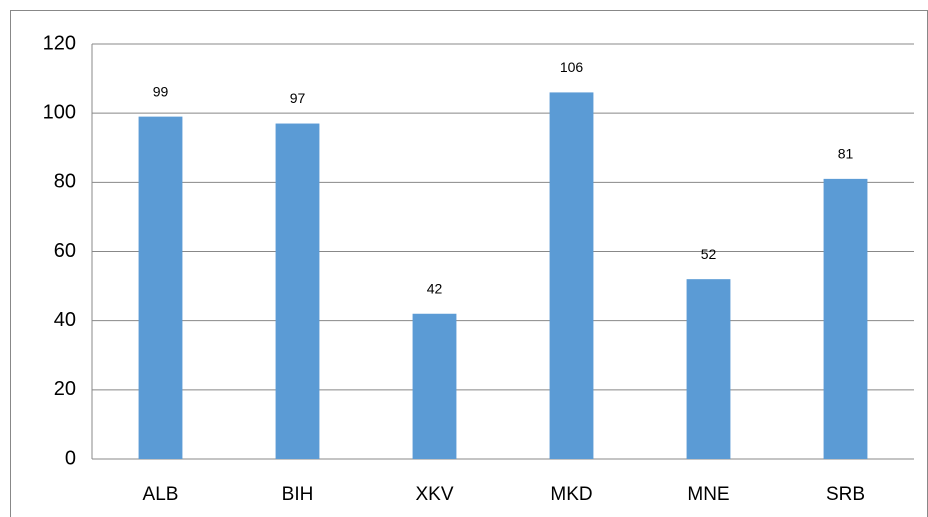  What do you see at coordinates (59, 112) in the screenshot?
I see `y-tick-label: 100` at bounding box center [59, 112].